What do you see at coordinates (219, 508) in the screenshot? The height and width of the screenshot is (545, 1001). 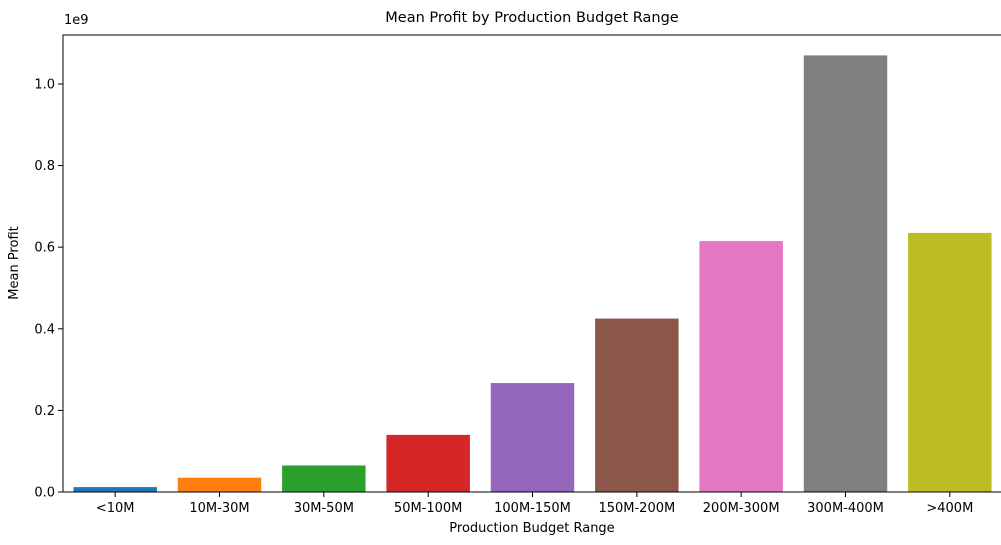 I see `x-tick-label: 10M-30M` at bounding box center [219, 508].